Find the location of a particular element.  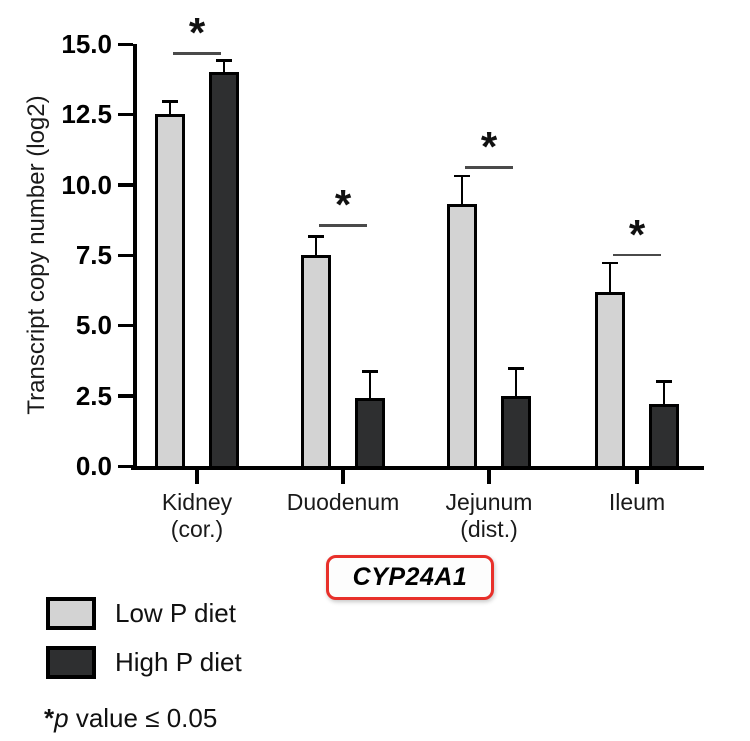

gene-label: CYP24A1 is located at coordinates (410, 577).